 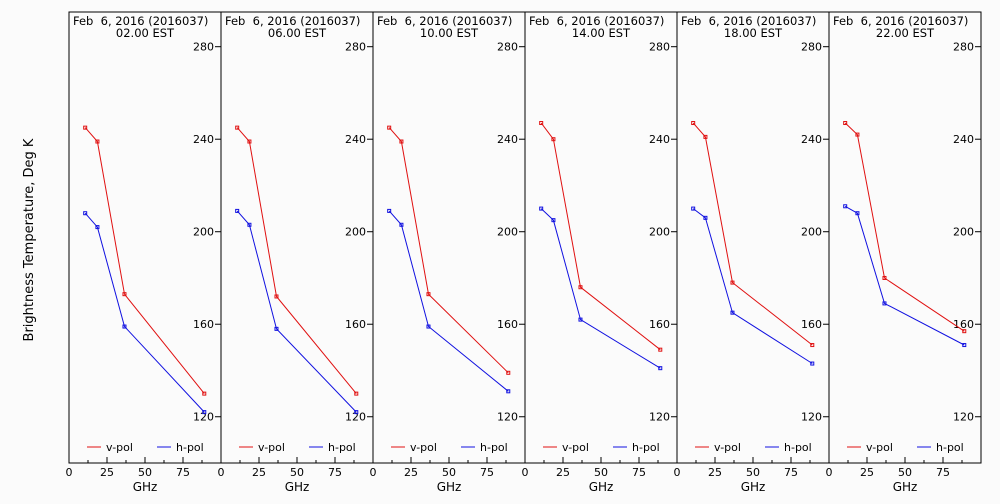 What do you see at coordinates (753, 33) in the screenshot?
I see `panel-subtitle: 18.00 EST` at bounding box center [753, 33].